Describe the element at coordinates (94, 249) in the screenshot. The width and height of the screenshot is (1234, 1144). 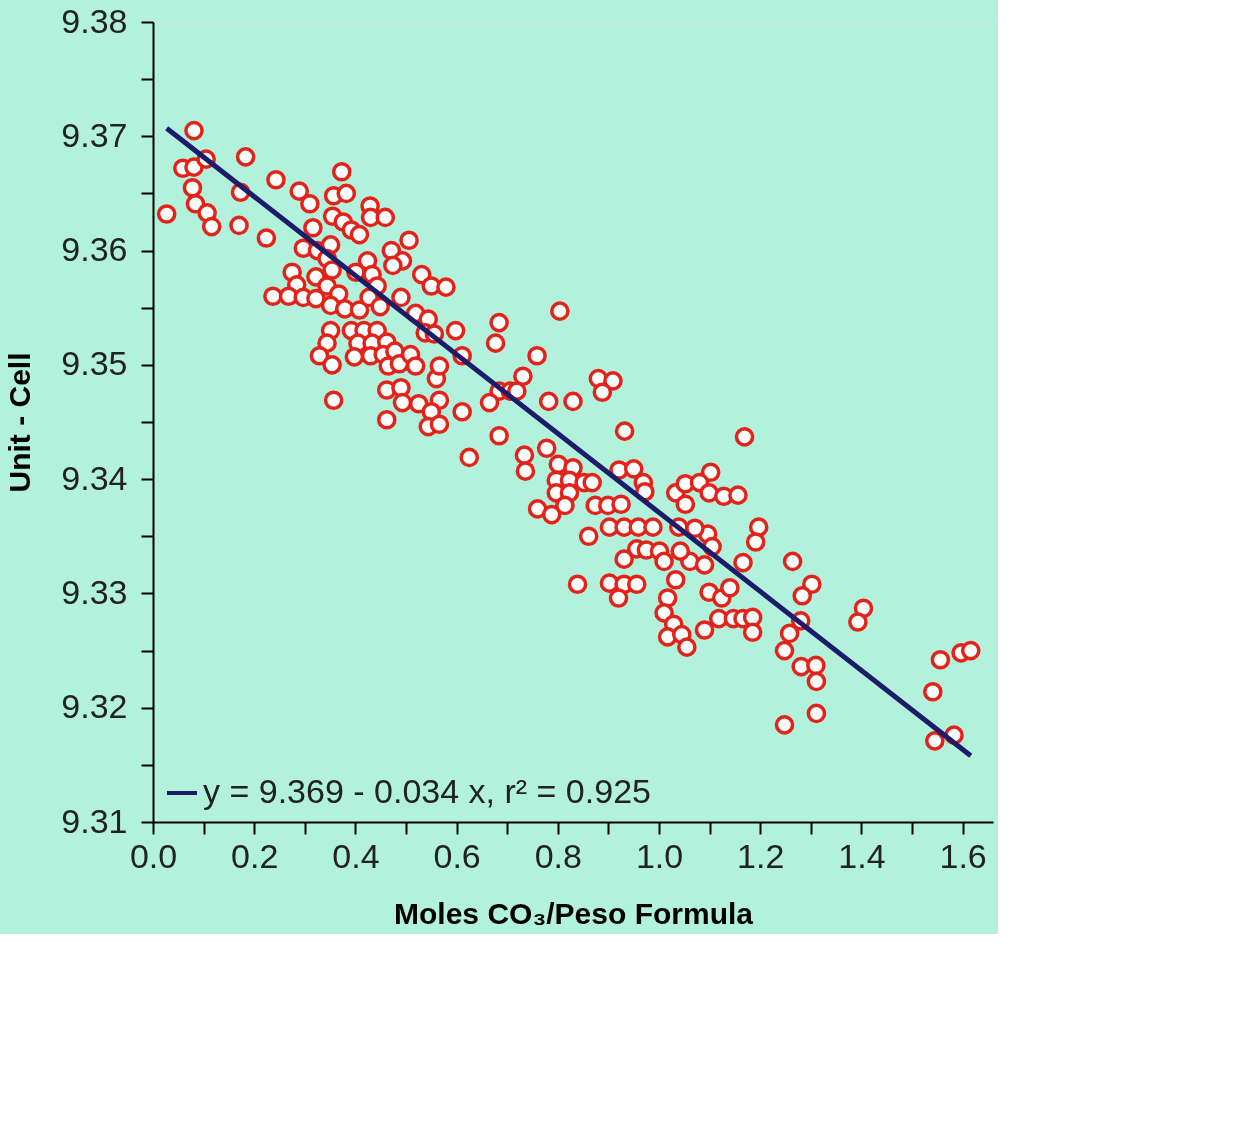
I see `y-tick-label: 9.36` at that location.